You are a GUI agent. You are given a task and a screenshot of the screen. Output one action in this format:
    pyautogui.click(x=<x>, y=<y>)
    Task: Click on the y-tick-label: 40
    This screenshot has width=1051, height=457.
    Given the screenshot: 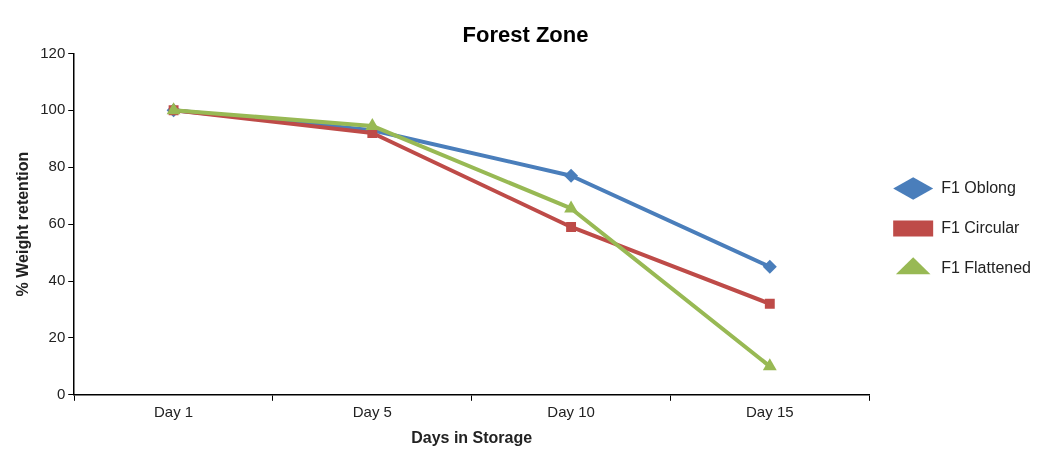 What is the action you would take?
    pyautogui.click(x=57, y=280)
    